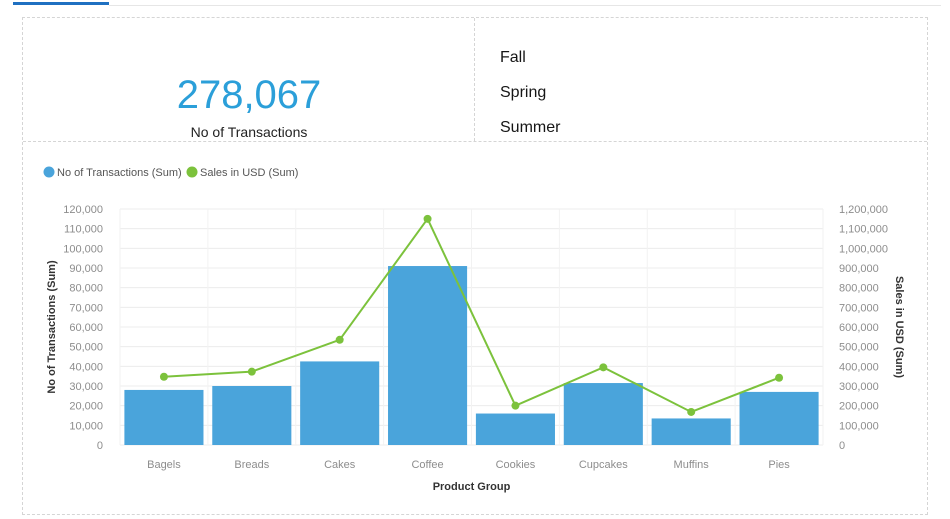  I want to click on y-tick-label: 10,000, so click(86, 426).